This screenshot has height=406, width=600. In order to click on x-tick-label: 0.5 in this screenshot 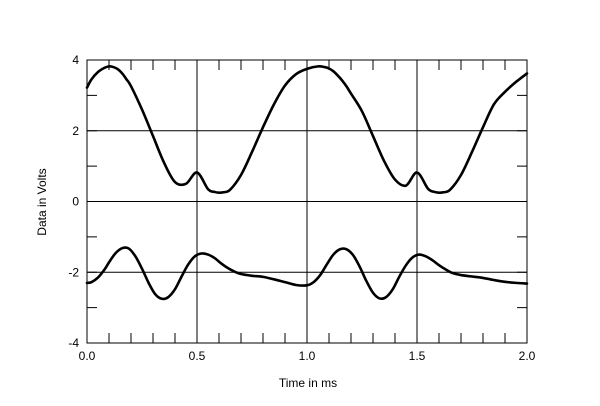, I will do `click(197, 356)`.